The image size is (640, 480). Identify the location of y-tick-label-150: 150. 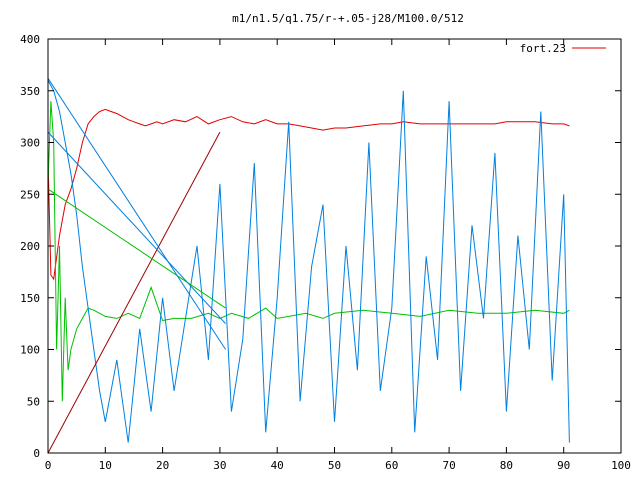
(30, 298).